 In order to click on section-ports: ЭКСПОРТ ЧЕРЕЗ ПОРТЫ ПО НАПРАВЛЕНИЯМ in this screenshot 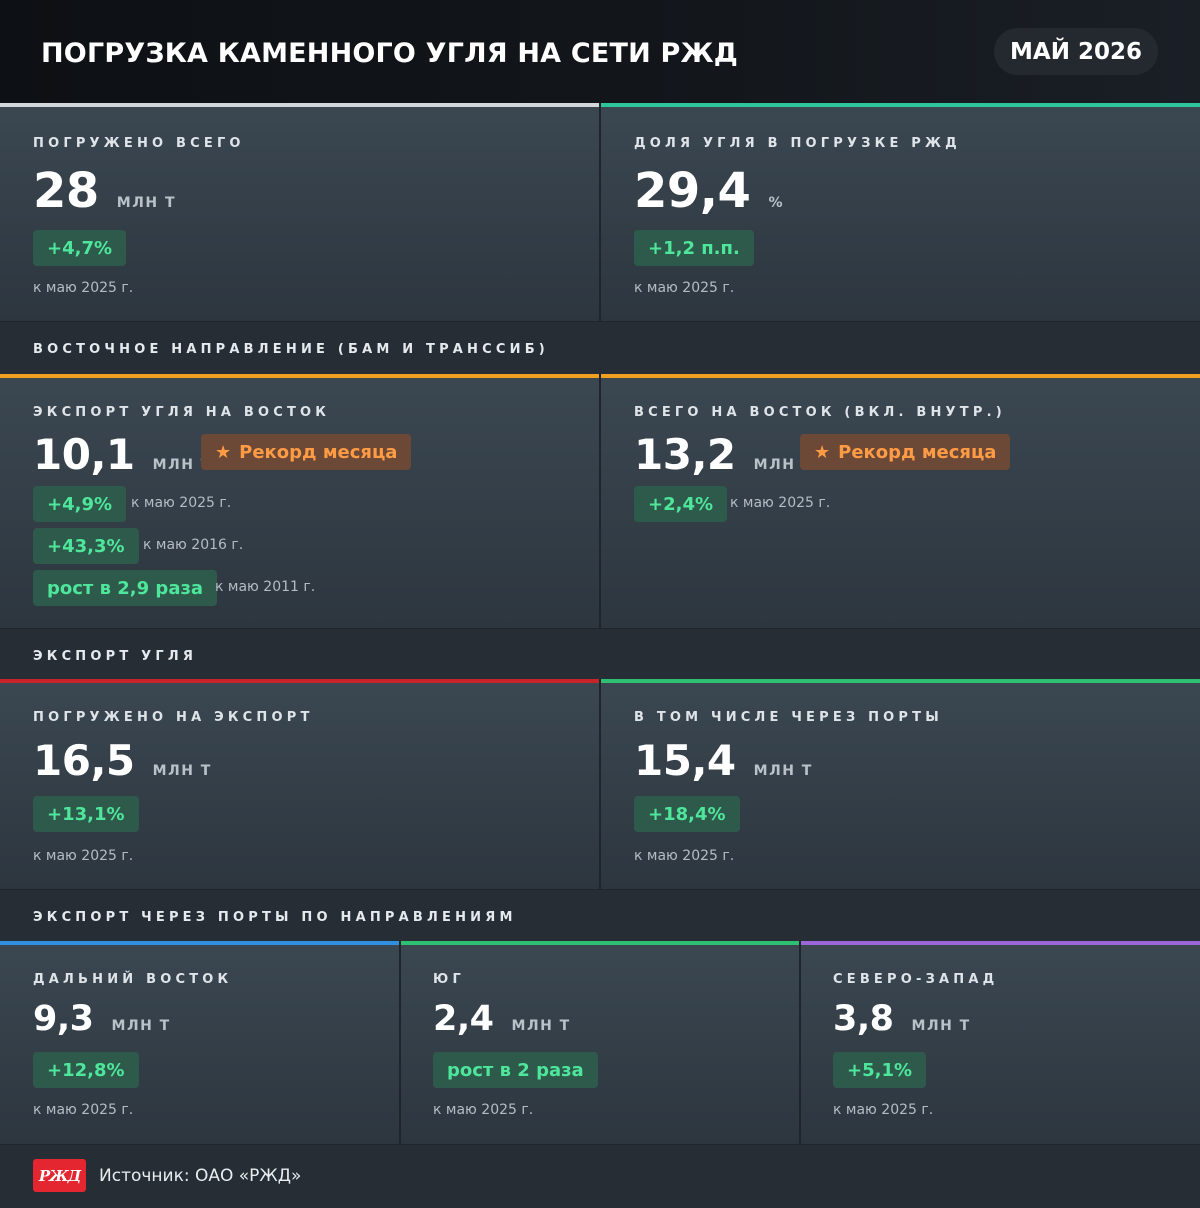, I will do `click(600, 915)`.